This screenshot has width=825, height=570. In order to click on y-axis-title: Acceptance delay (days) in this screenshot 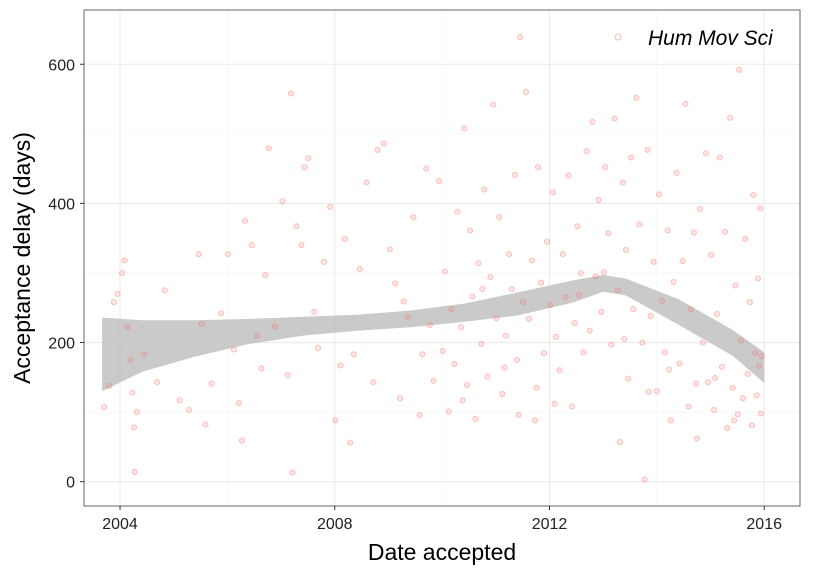, I will do `click(22, 258)`.